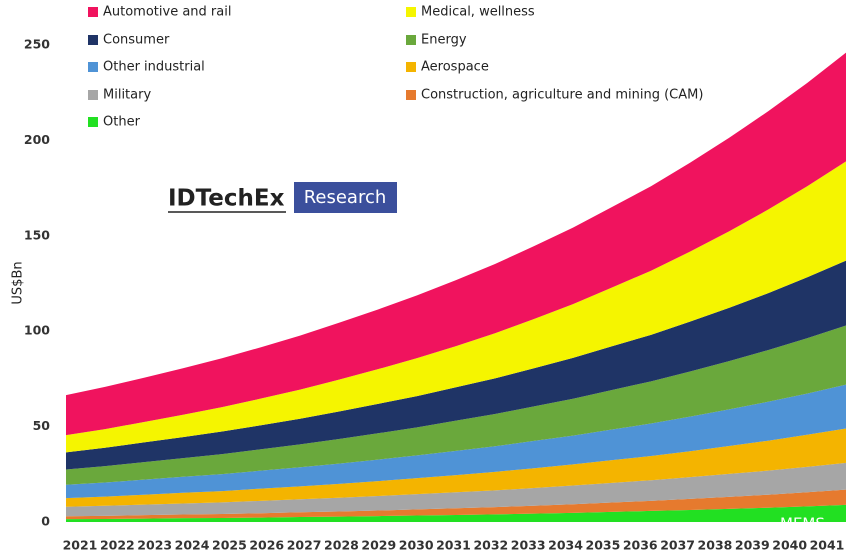 Image resolution: width=866 pixels, height=559 pixels. Describe the element at coordinates (136, 40) in the screenshot. I see `legend-label: Consumer` at that location.